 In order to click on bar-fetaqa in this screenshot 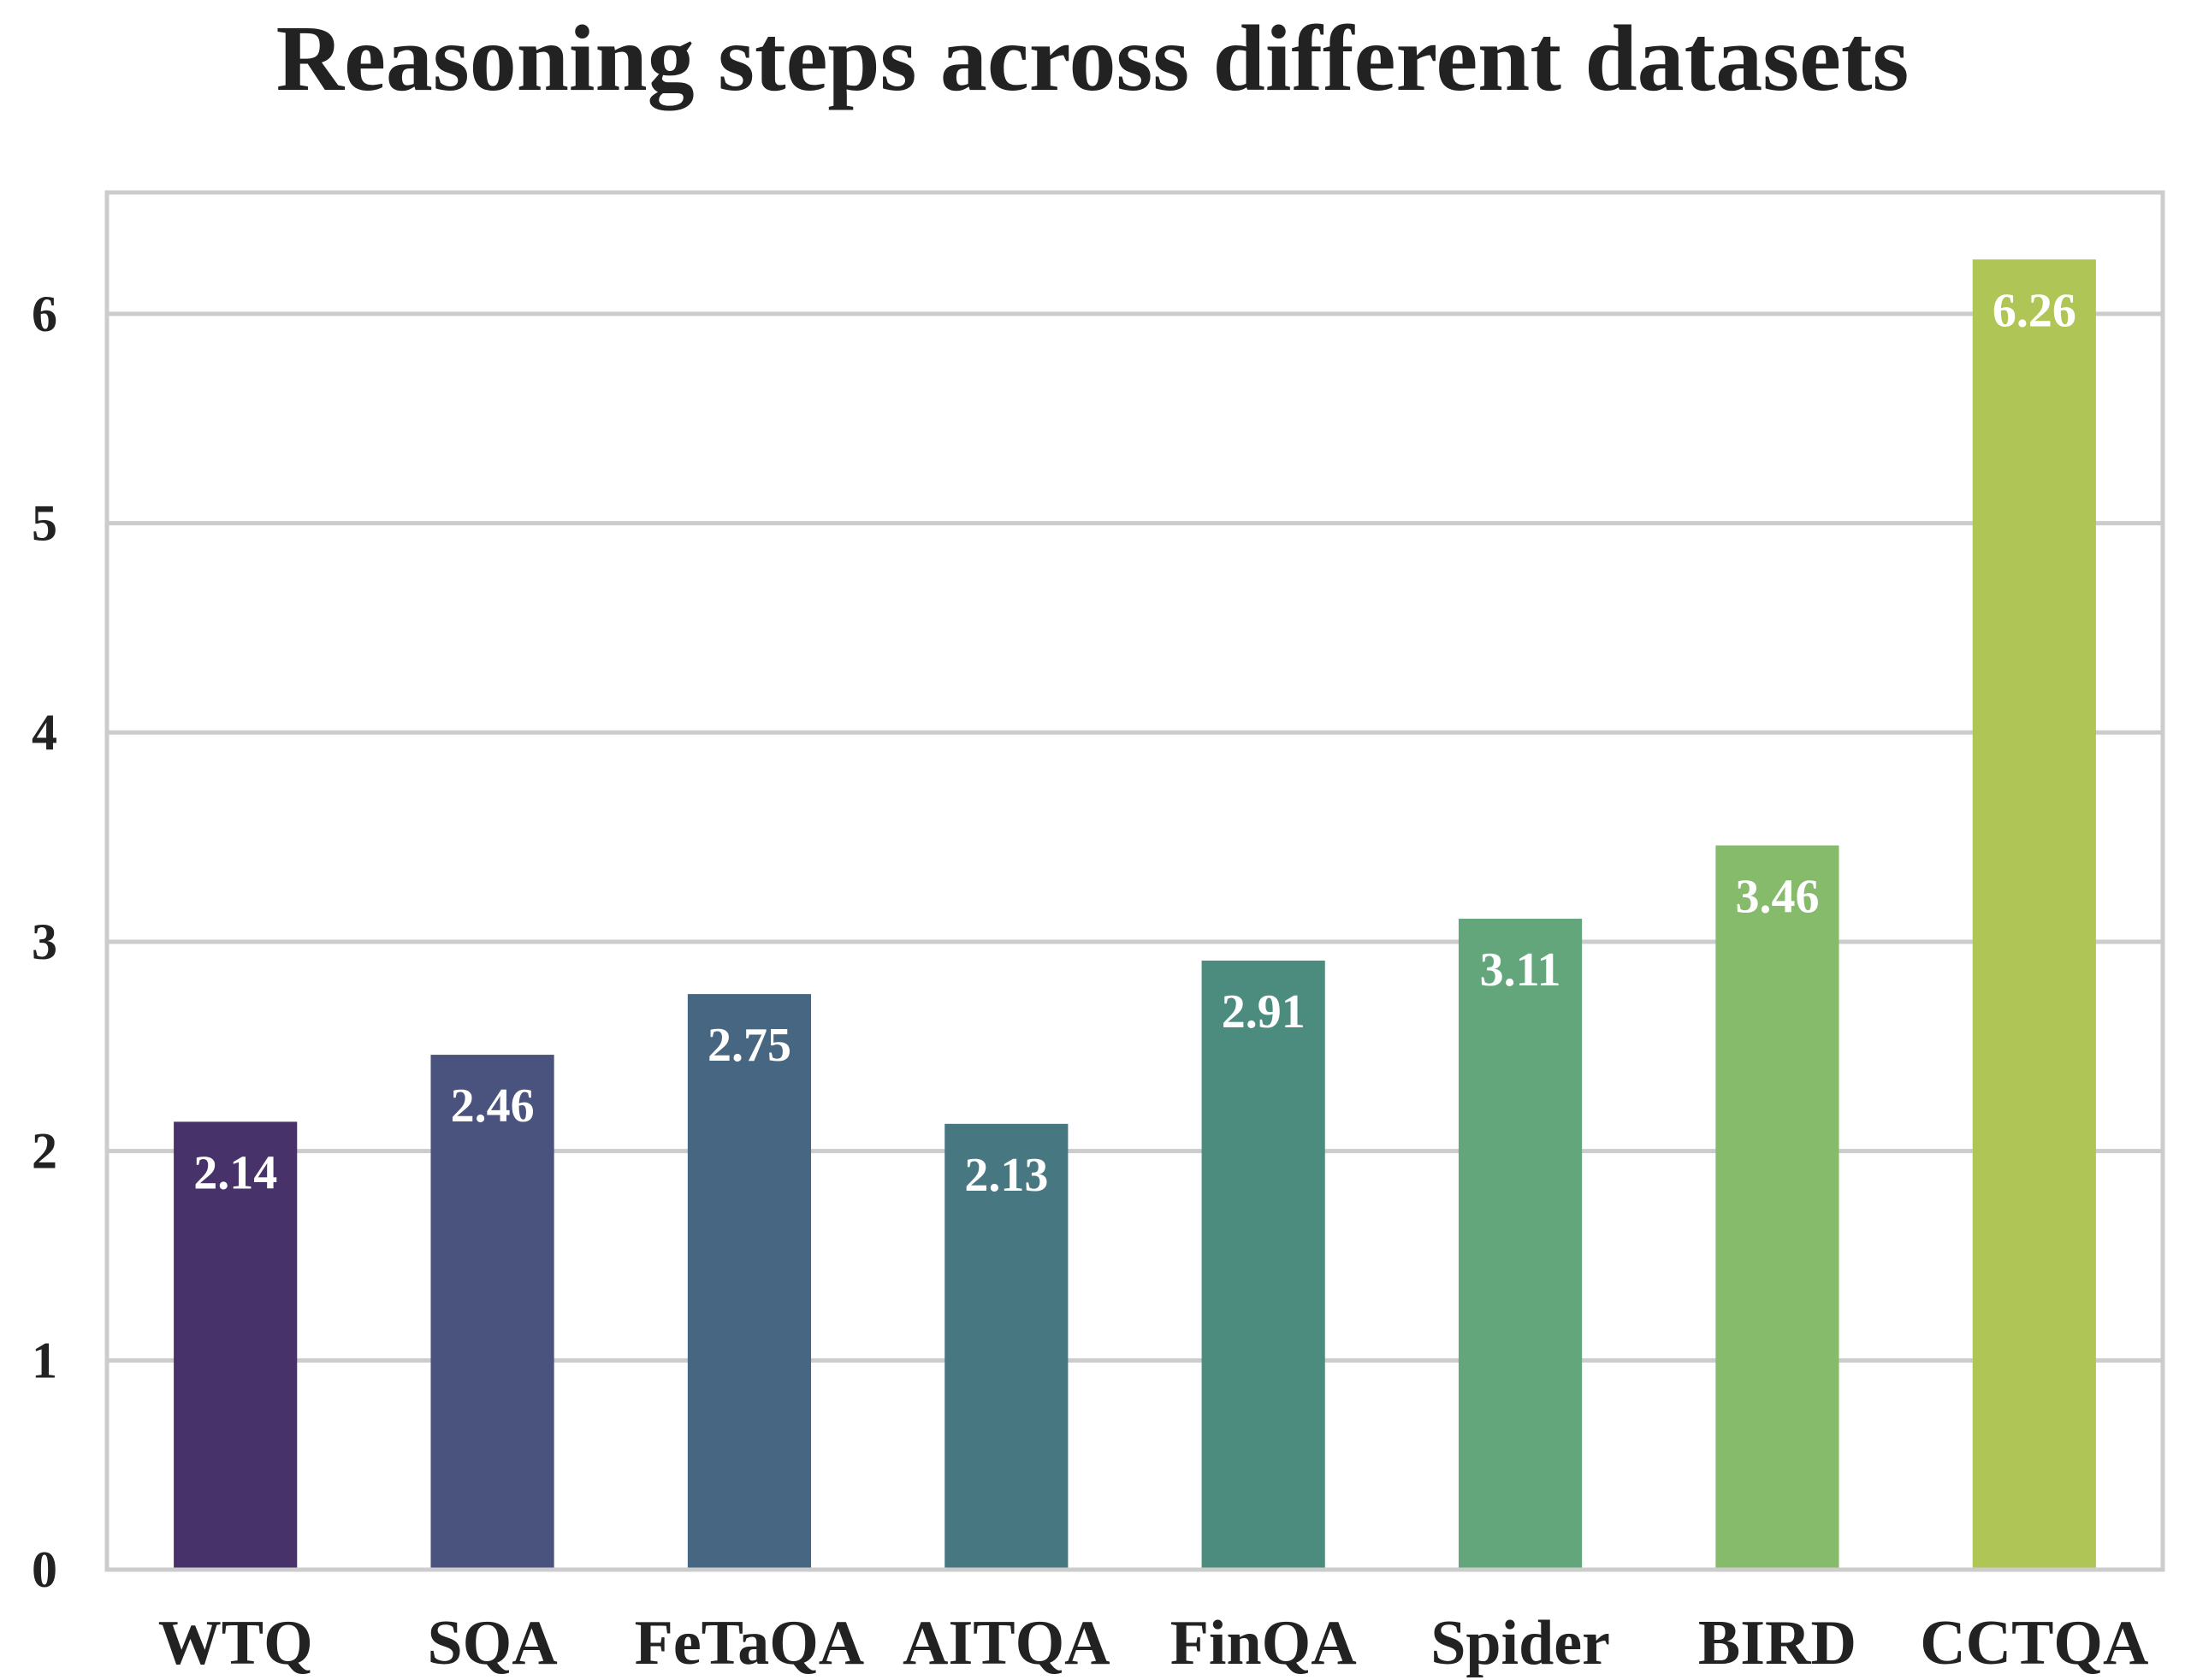, I will do `click(750, 1282)`.